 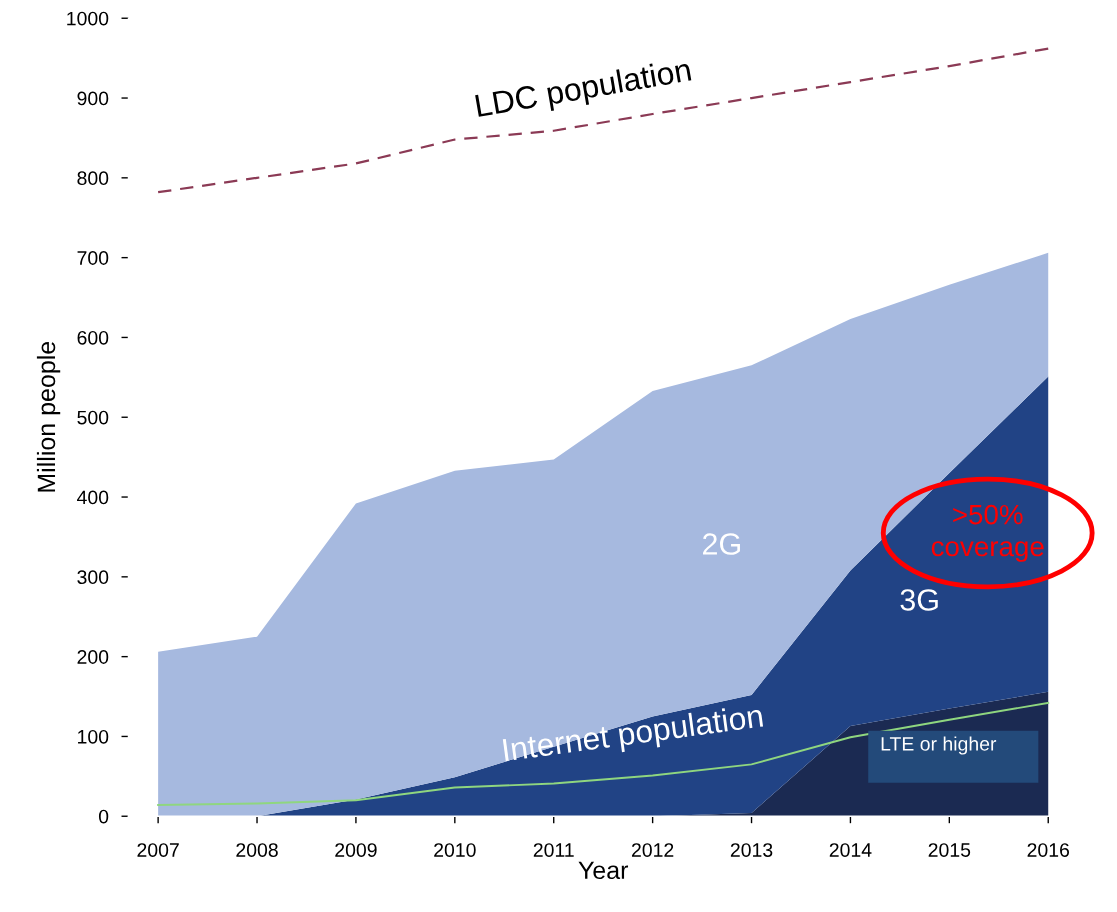 I want to click on y-tick-label: 700, so click(x=93, y=258).